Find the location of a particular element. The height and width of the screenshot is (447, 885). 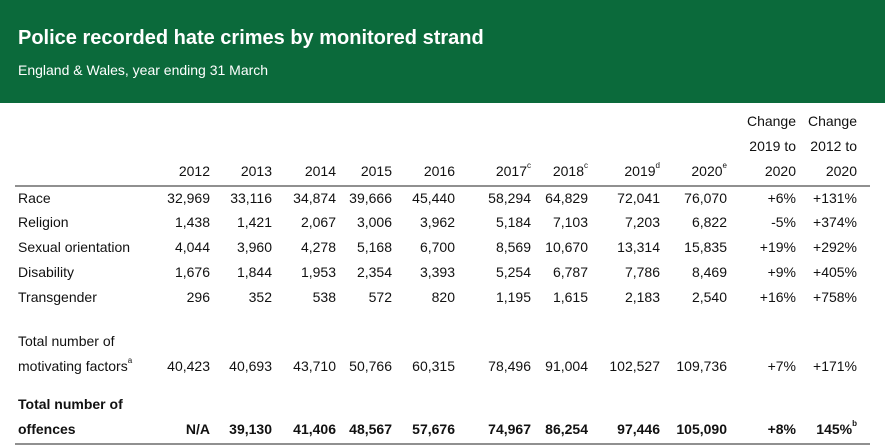

cell-text: 1,421 is located at coordinates (254, 222).